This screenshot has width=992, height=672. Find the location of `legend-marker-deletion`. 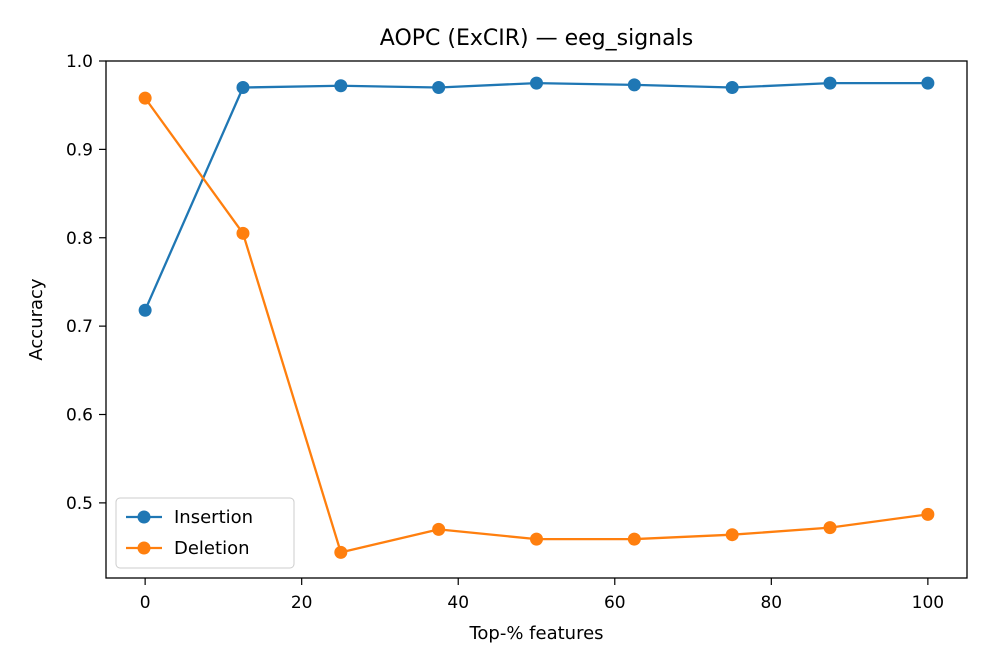

legend-marker-deletion is located at coordinates (144, 548).